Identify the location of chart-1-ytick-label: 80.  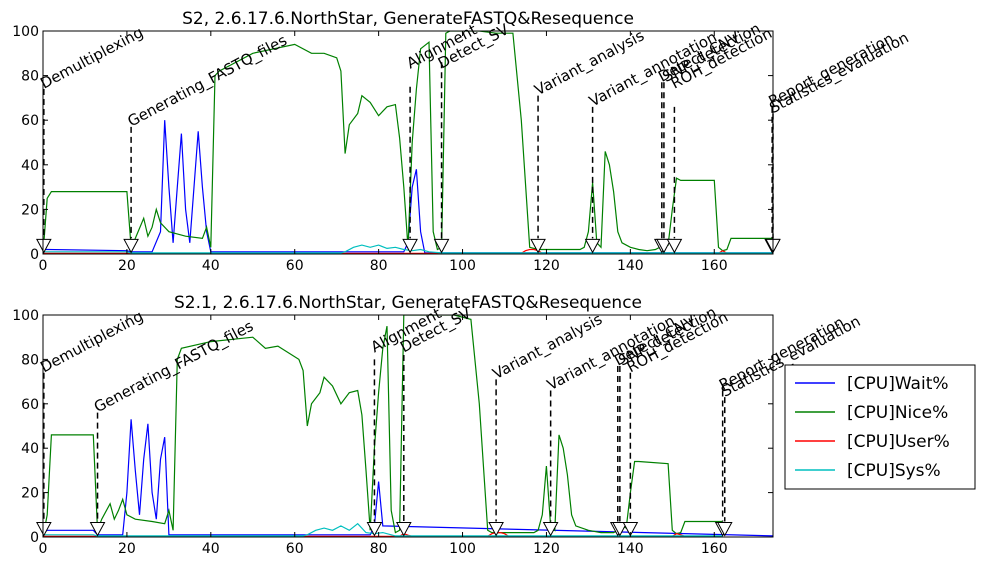
(30, 77).